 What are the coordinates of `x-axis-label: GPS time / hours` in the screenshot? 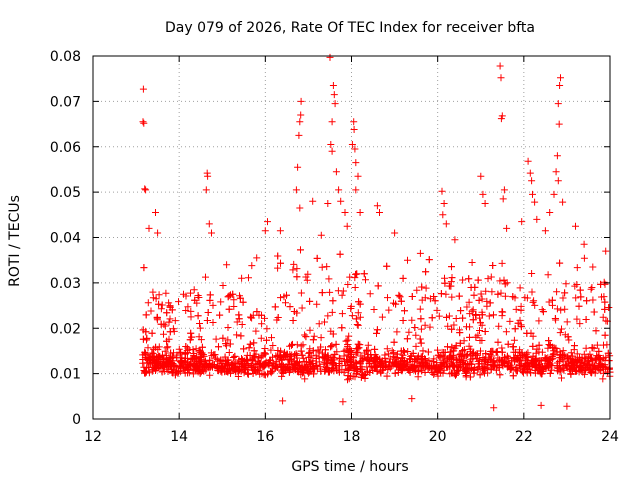 It's located at (349, 467).